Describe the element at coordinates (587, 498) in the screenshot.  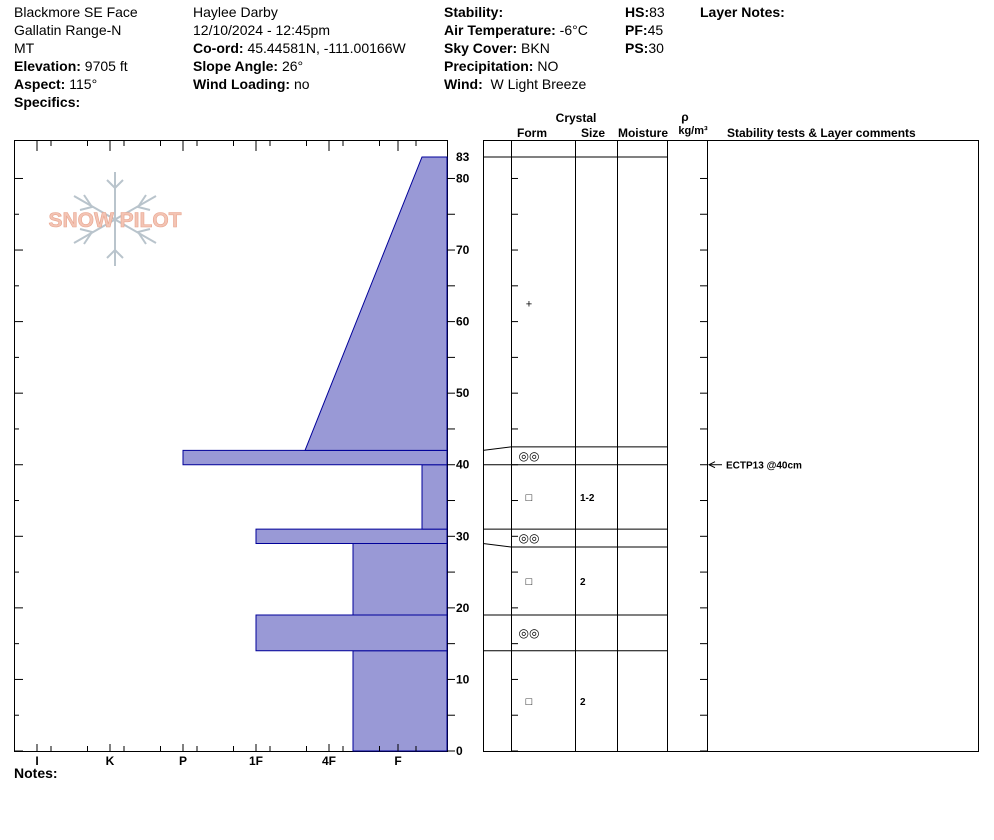
I see `layer-size-2: 1-2` at that location.